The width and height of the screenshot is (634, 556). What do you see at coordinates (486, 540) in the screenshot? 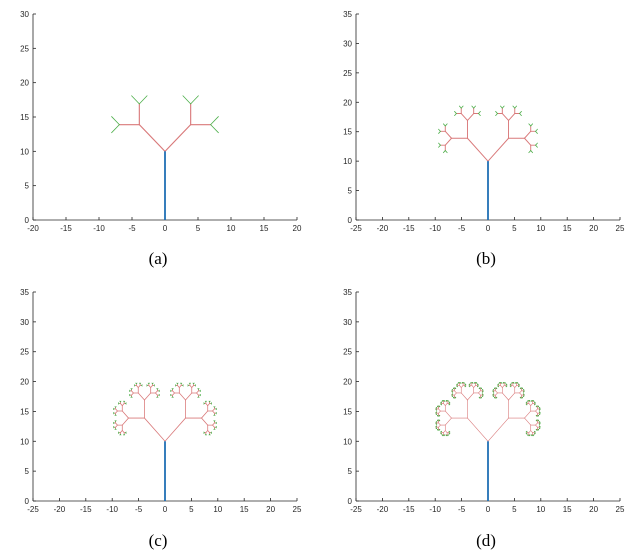
I see `panel-caption: (d)` at bounding box center [486, 540].